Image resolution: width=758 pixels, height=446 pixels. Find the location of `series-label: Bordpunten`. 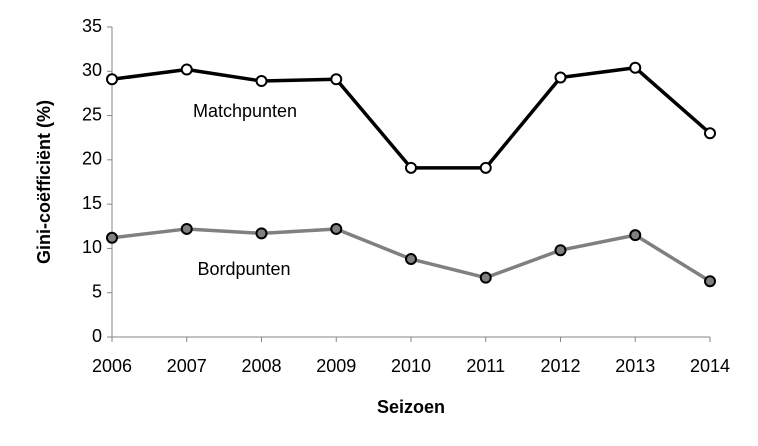

series-label: Bordpunten is located at coordinates (243, 269).